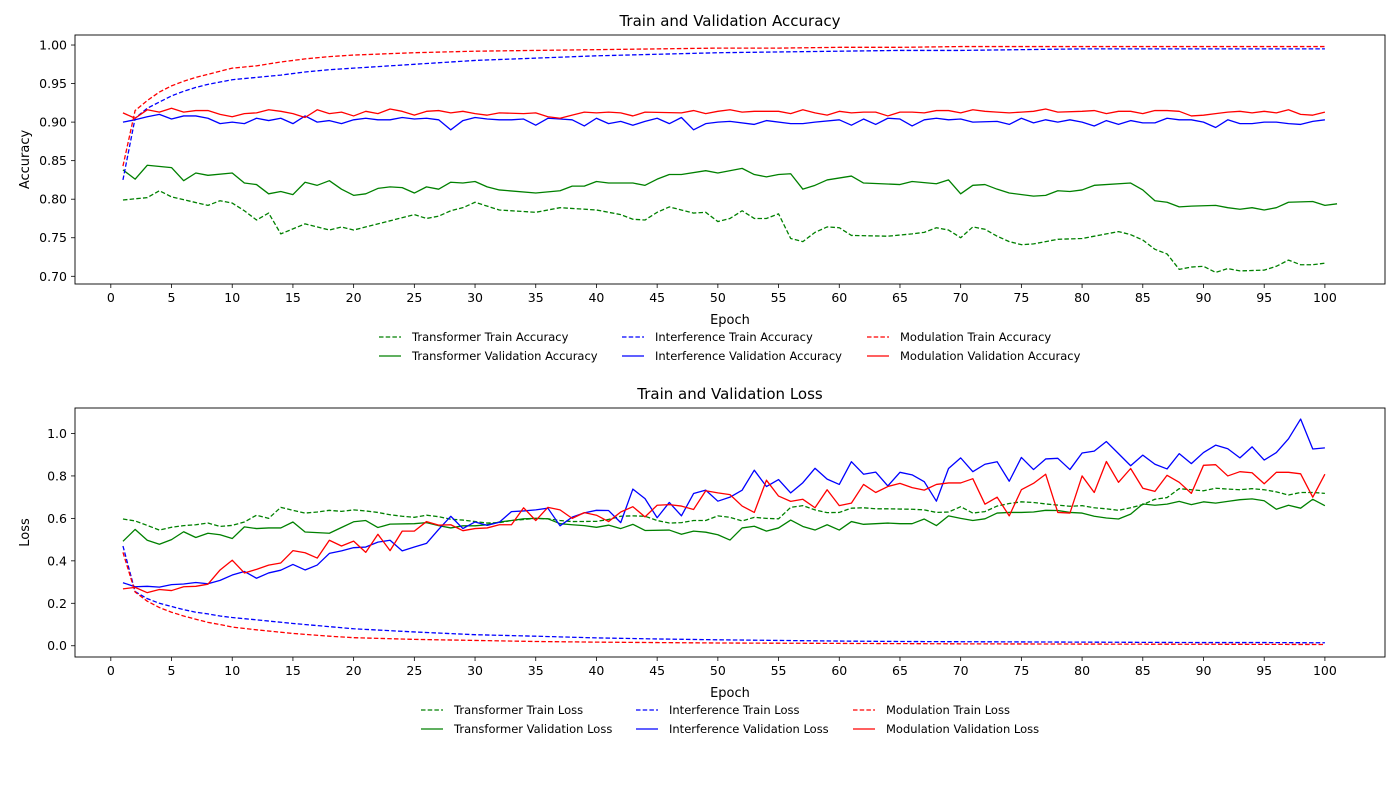 Image resolution: width=1400 pixels, height=800 pixels. I want to click on y-axis-label: Loss, so click(25, 532).